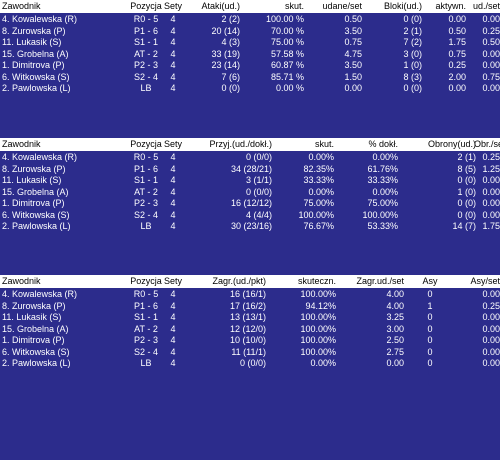 This screenshot has width=500, height=460. I want to click on cell-player: 6. Witkowska (S), so click(36, 351).